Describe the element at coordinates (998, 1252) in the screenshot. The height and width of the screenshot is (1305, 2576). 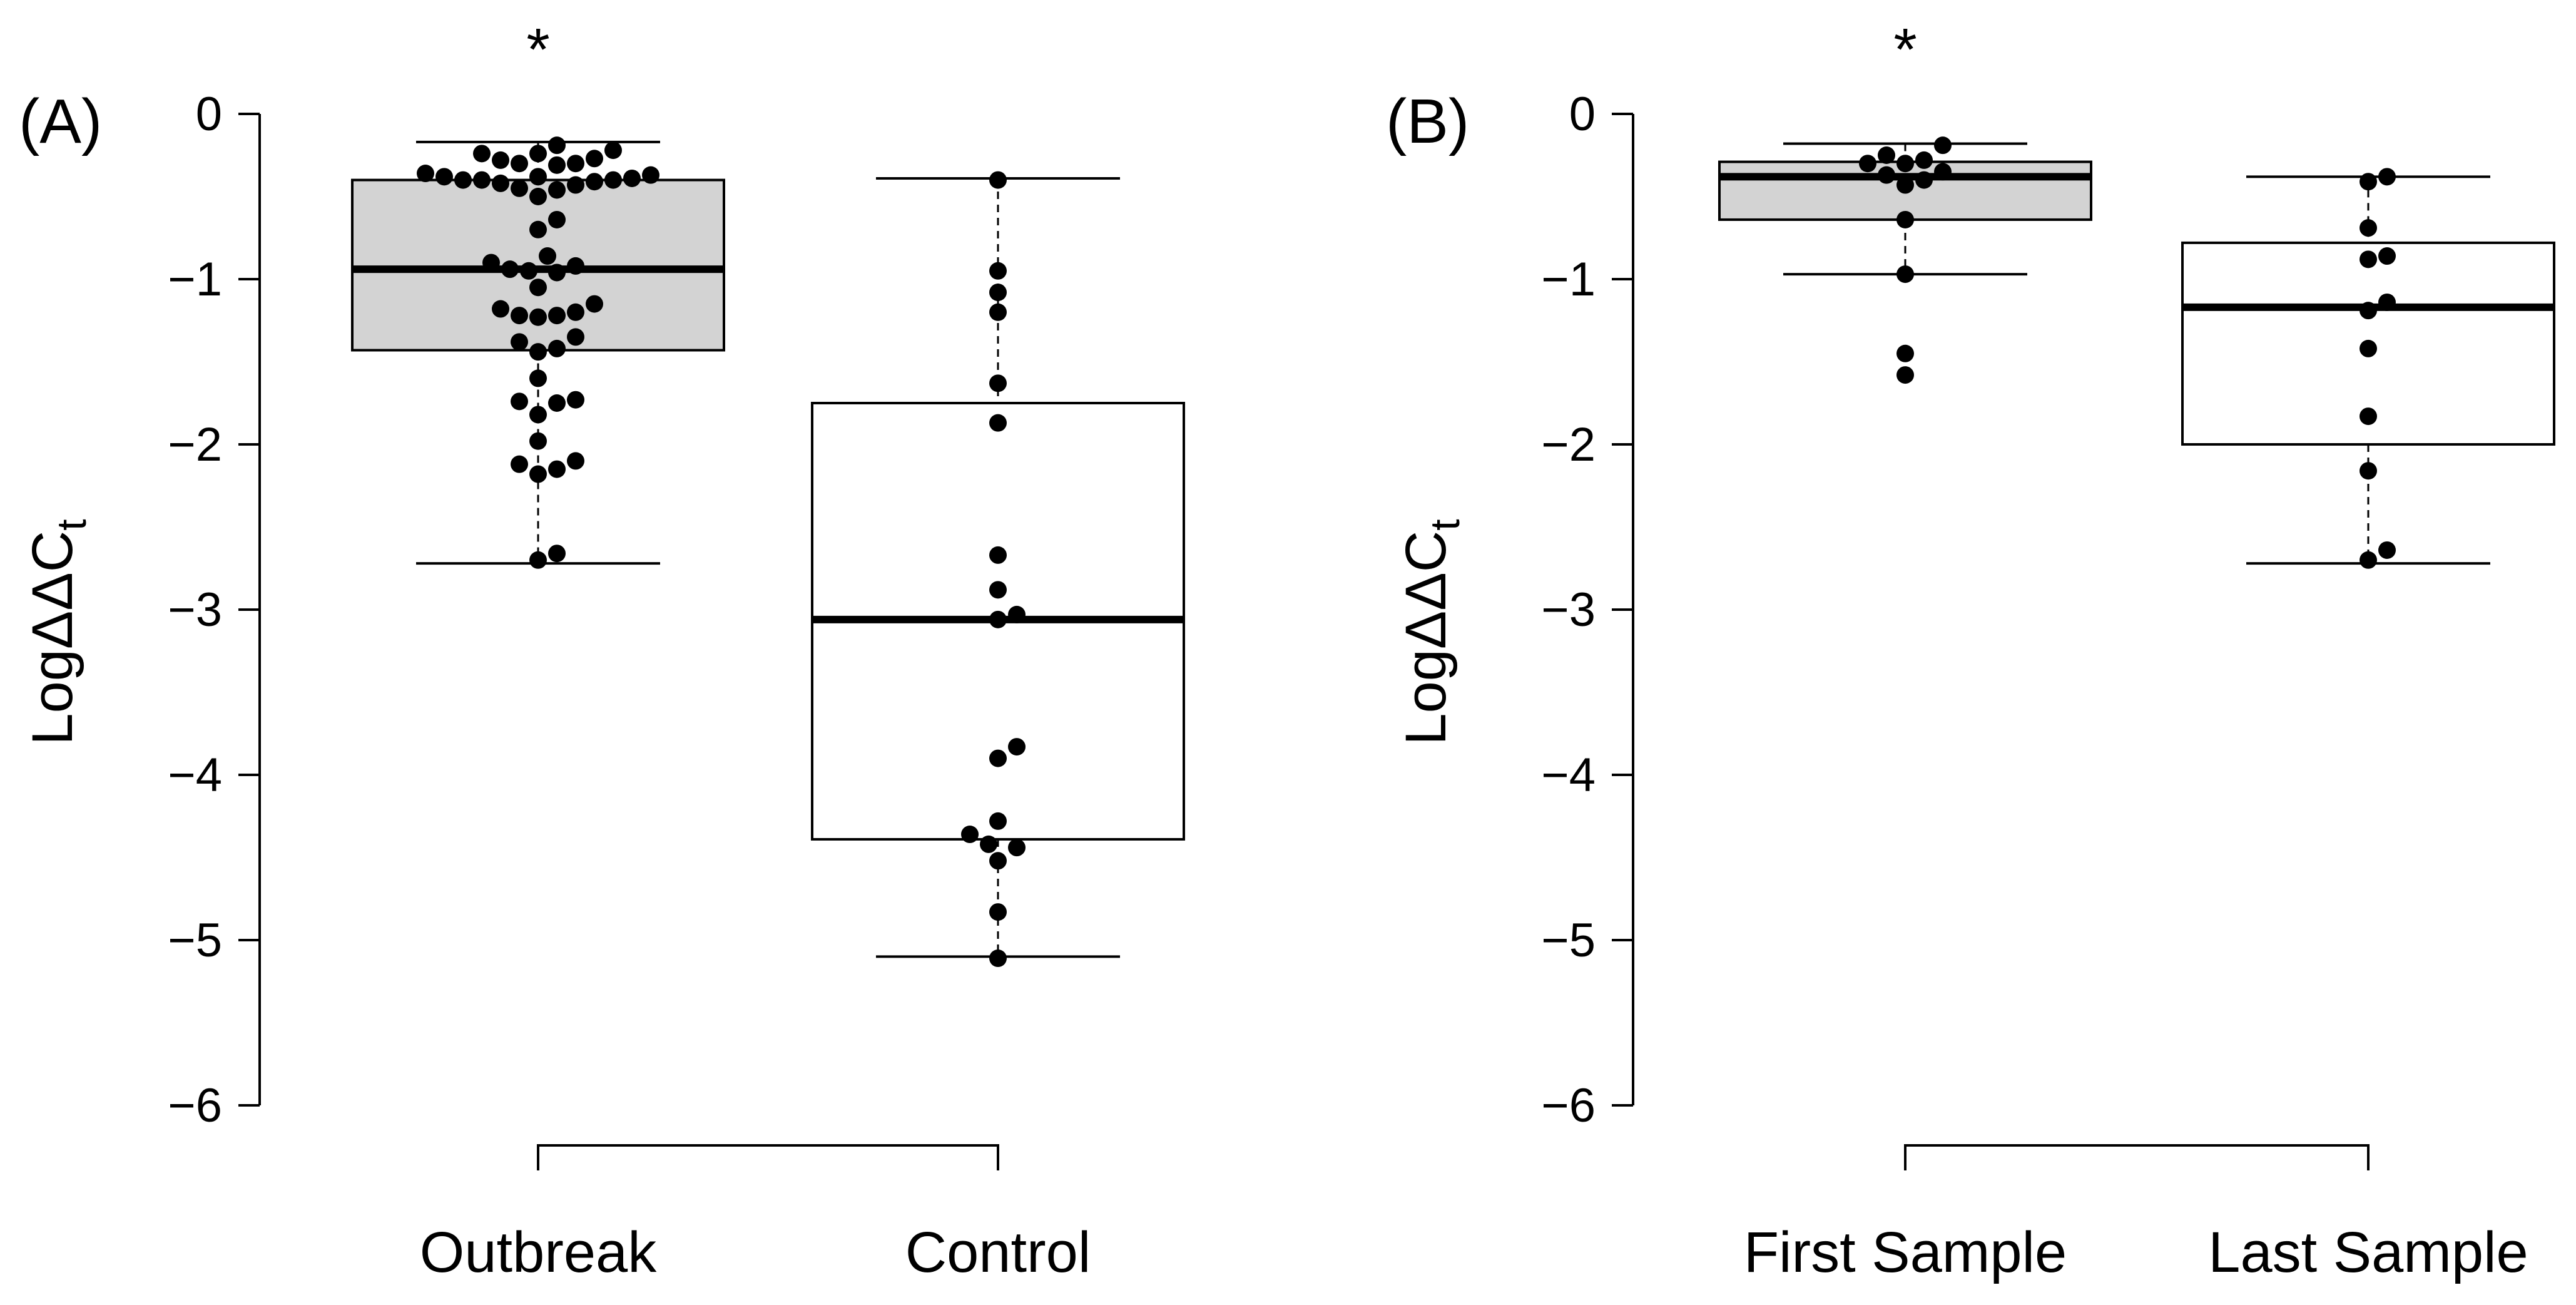
I see `x-category-label: Control` at that location.